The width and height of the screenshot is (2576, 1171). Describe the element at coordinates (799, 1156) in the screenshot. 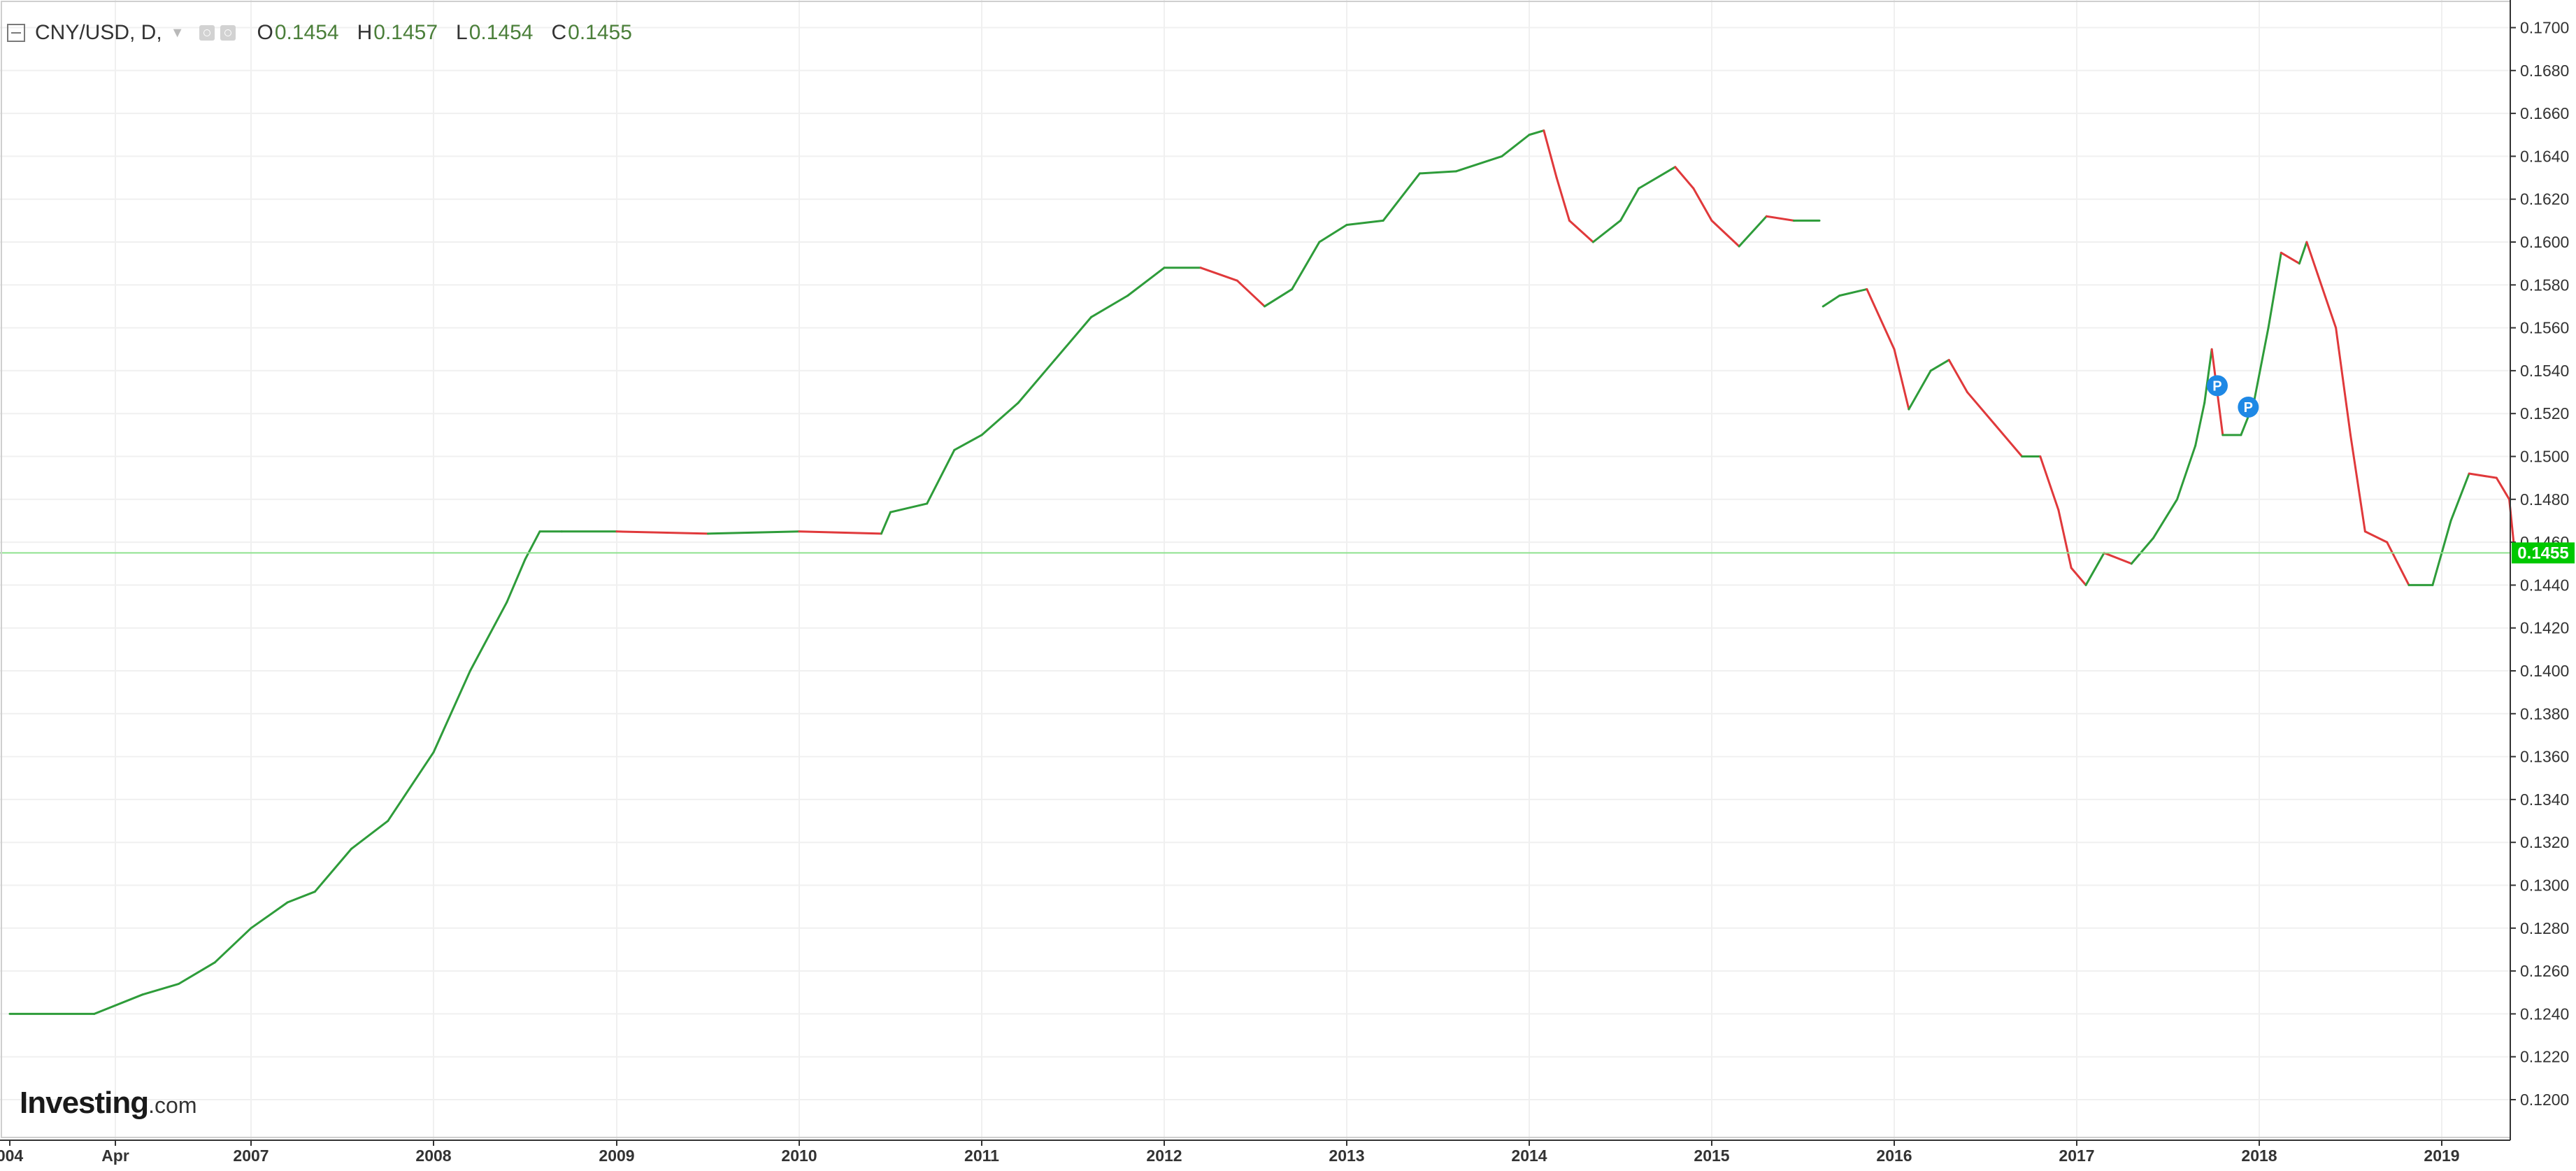

I see `x-tick-label: 2010` at that location.